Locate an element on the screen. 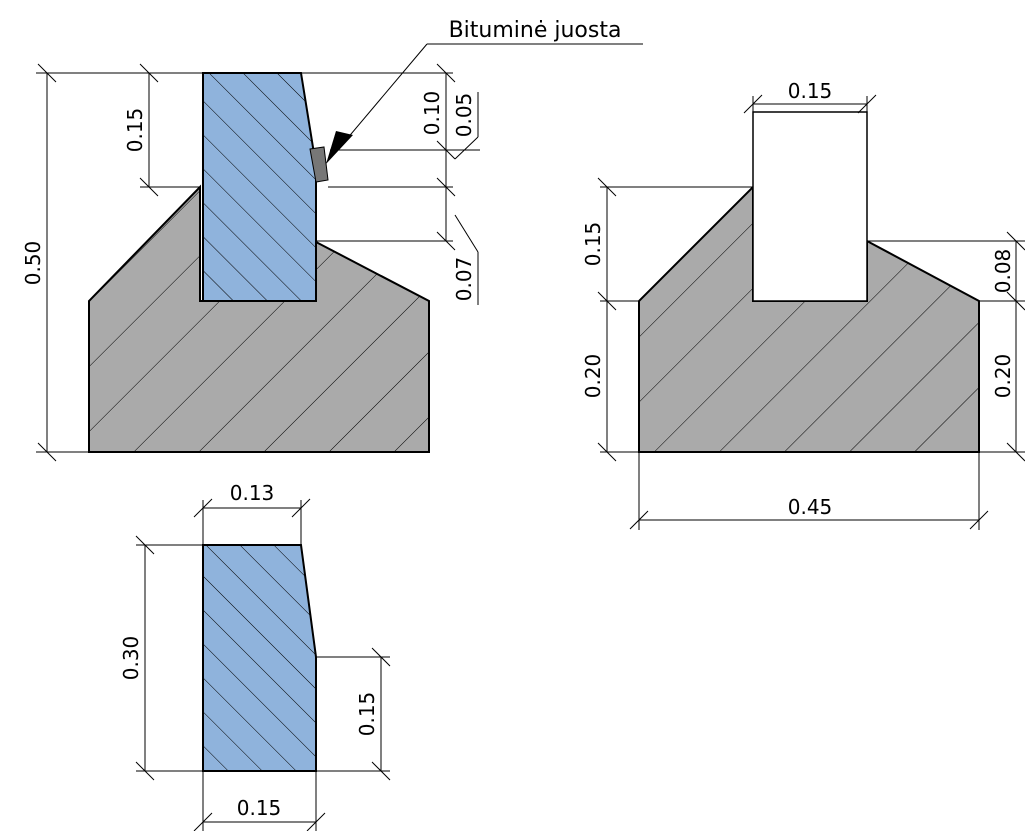 Image resolution: width=1025 pixels, height=831 pixels. bitumen-strip is located at coordinates (319, 164).